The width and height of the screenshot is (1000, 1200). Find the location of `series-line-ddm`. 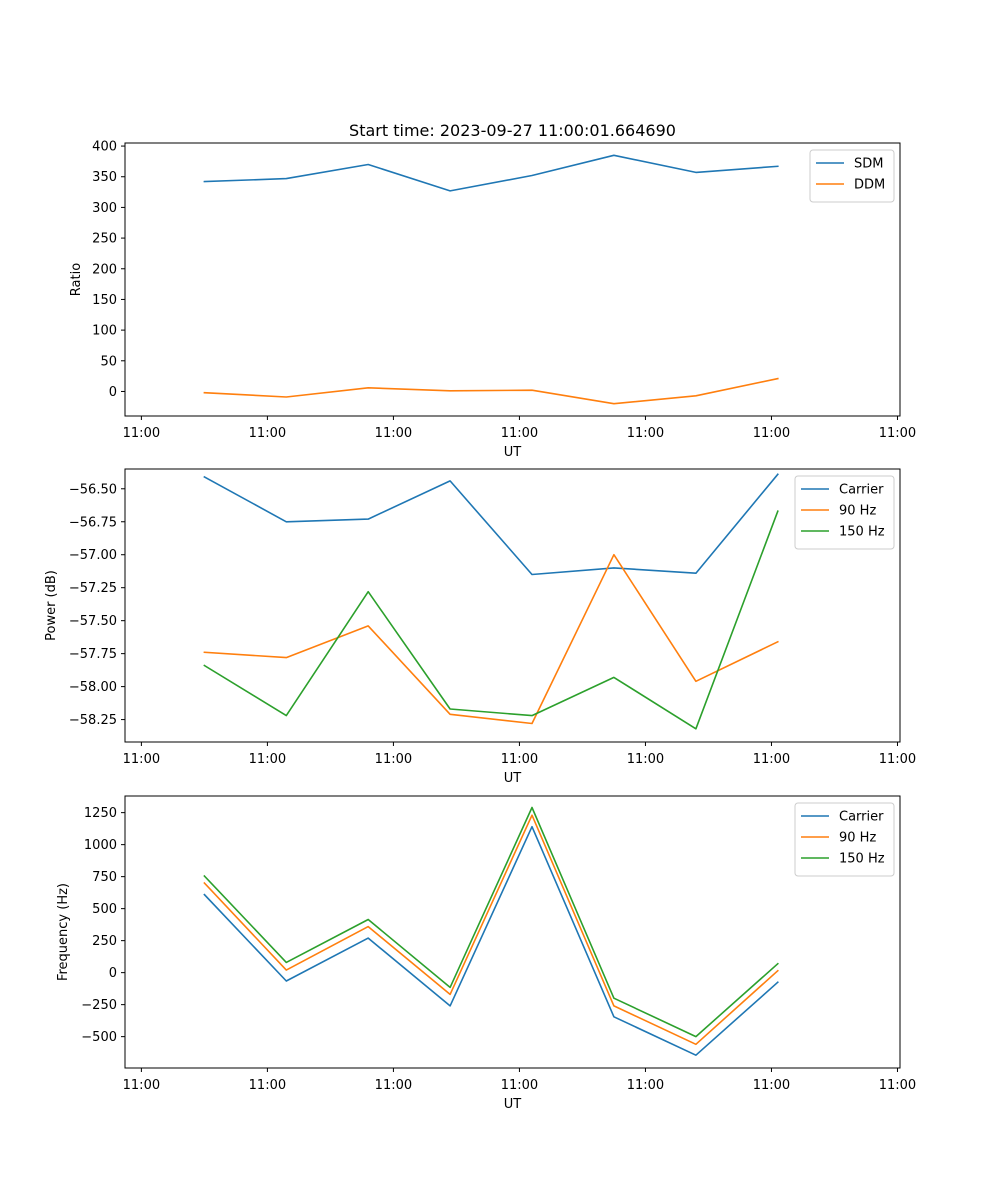

series-line-ddm is located at coordinates (491, 391).